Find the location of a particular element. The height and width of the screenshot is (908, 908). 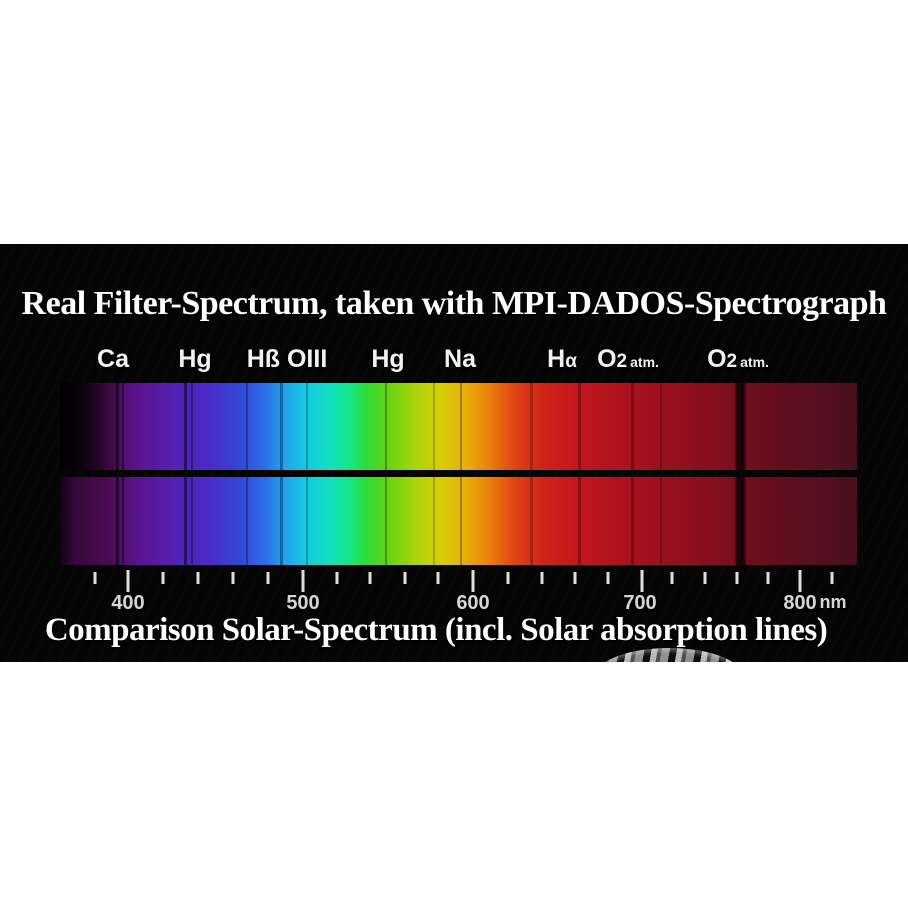

wavelength-labels: 400 500 600 700 800 nm is located at coordinates (454, 604).